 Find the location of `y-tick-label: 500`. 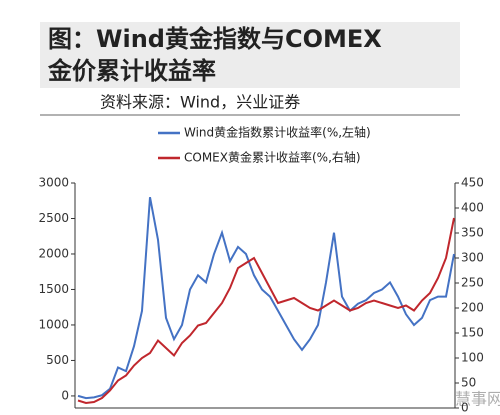

y-tick-label: 500 is located at coordinates (57, 360).